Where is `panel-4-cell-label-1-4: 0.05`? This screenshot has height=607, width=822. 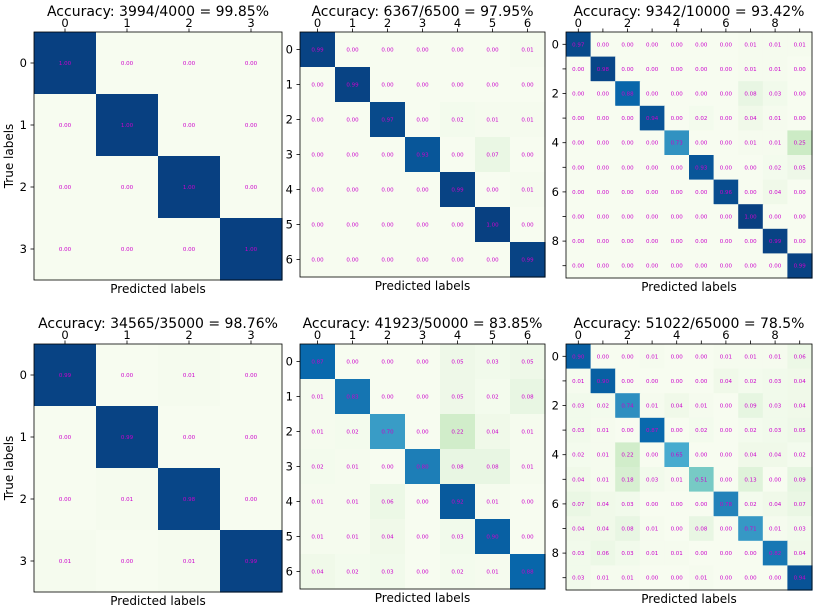 panel-4-cell-label-1-4: 0.05 is located at coordinates (457, 398).